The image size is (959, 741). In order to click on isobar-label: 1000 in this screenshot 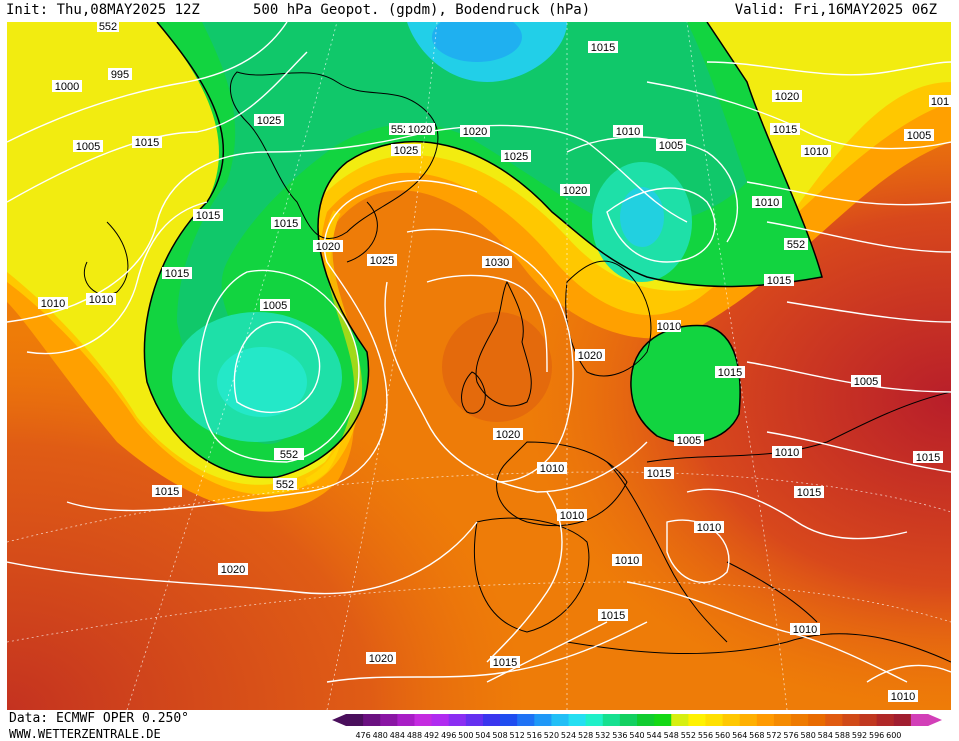, I will do `click(67, 86)`.